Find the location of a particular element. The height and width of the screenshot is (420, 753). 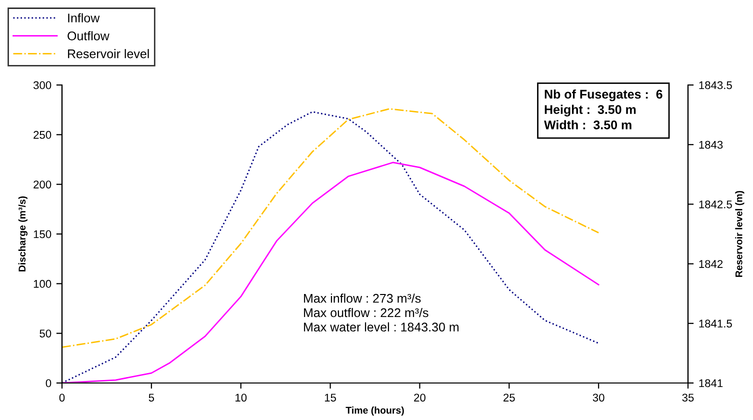

y2-tick-label: 1843 is located at coordinates (711, 144).